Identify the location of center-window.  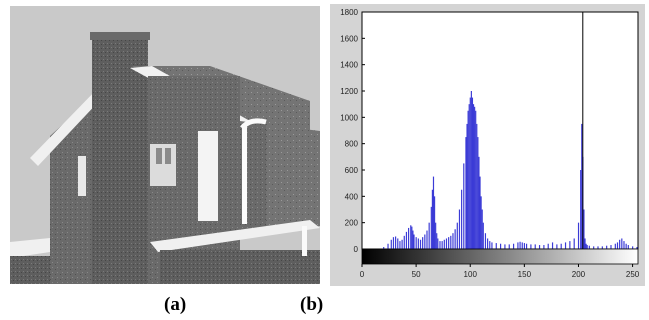
(163, 165).